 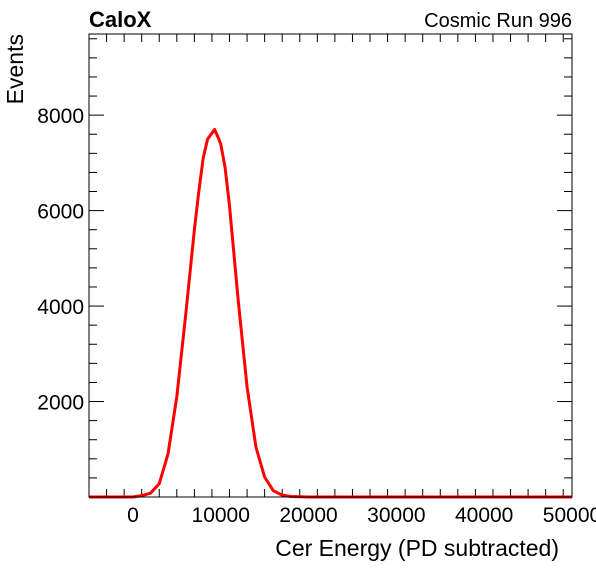 What do you see at coordinates (120, 19) in the screenshot?
I see `experiment-label: CaloX` at bounding box center [120, 19].